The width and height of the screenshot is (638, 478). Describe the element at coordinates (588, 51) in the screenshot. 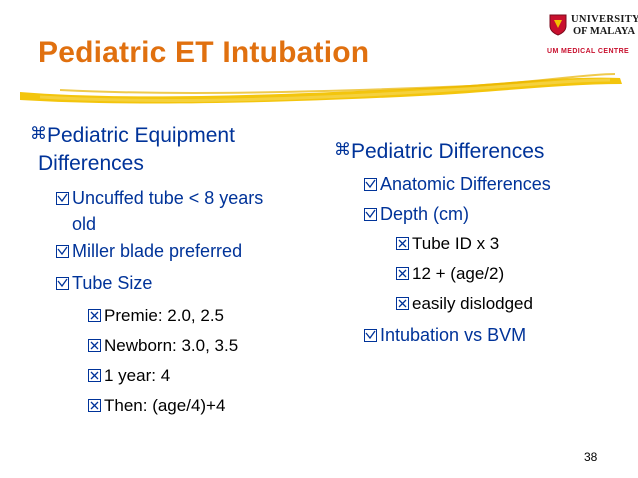

I see `logo-line-3: UM MEDICAL CENTRE` at that location.